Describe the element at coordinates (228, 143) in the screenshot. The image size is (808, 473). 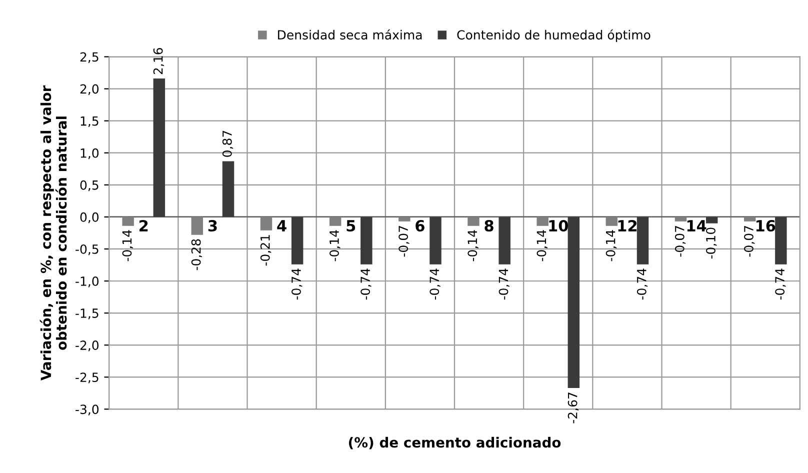
I see `data-label: 0,87` at that location.